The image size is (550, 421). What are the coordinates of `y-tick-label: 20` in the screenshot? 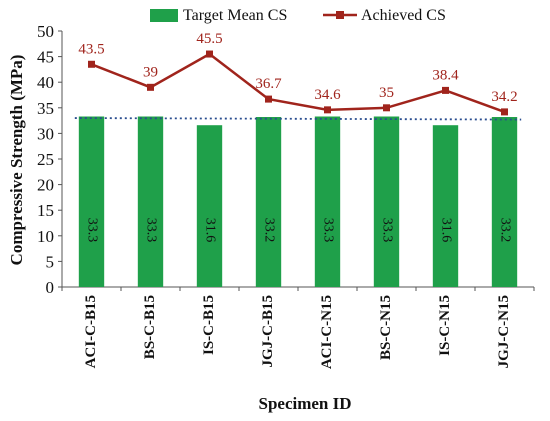 It's located at (45, 185).